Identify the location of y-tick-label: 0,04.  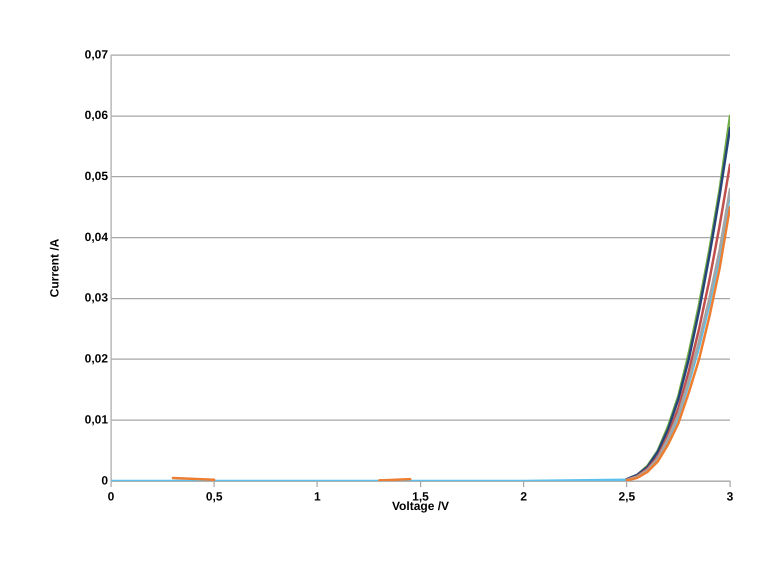
(96, 237).